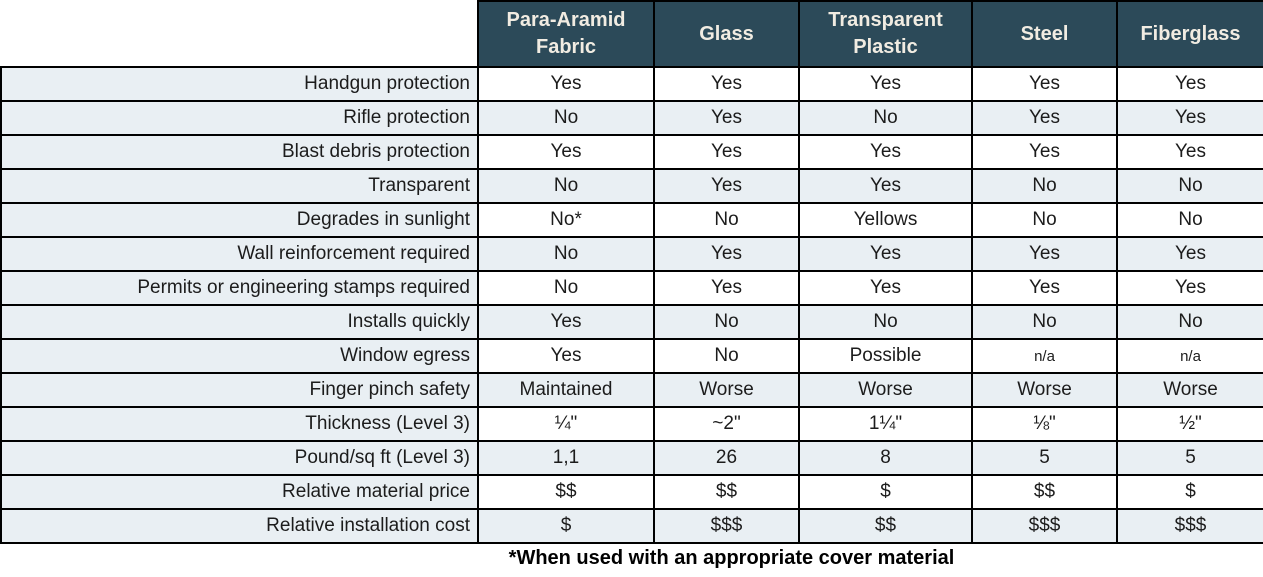 The width and height of the screenshot is (1263, 577). What do you see at coordinates (239, 322) in the screenshot?
I see `row-label: Installs quickly` at bounding box center [239, 322].